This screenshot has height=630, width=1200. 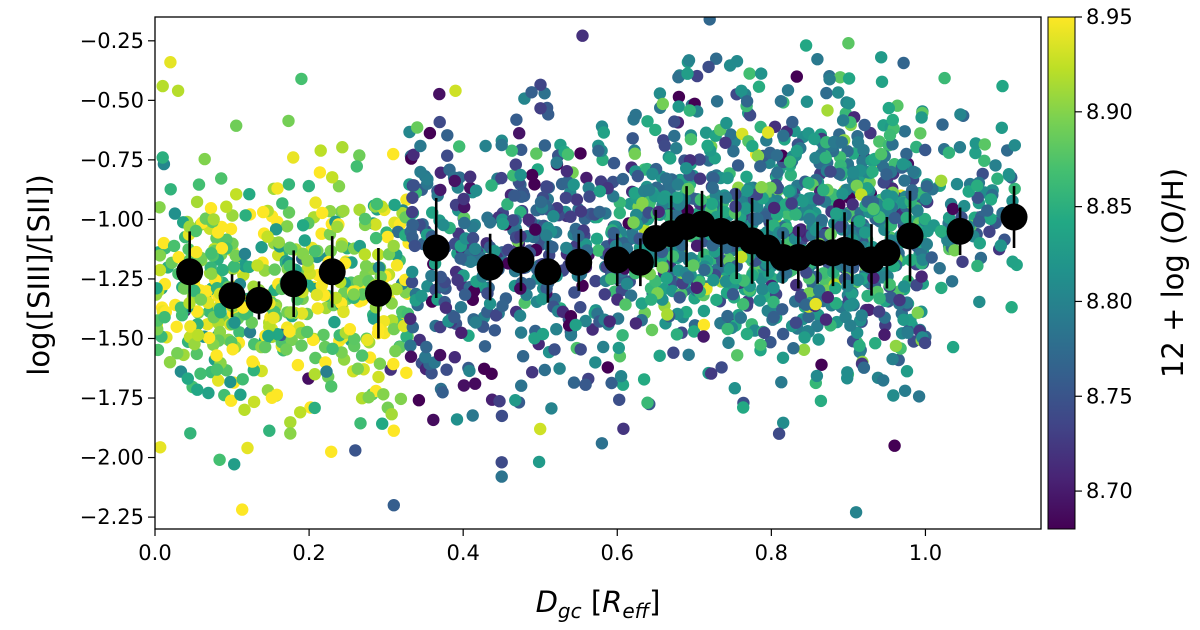 I want to click on x-tick-label: 1.0, so click(x=925, y=553).